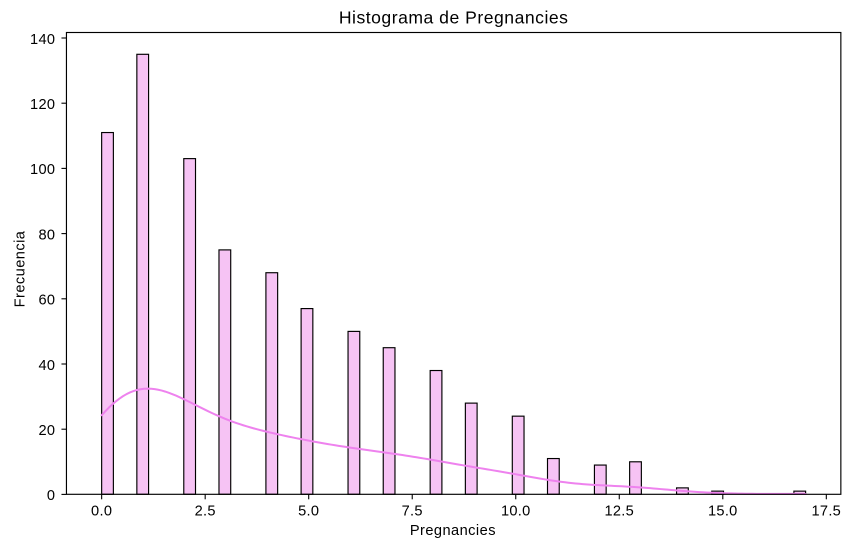 The height and width of the screenshot is (547, 851). I want to click on svg-text: 15.0, so click(723, 511).